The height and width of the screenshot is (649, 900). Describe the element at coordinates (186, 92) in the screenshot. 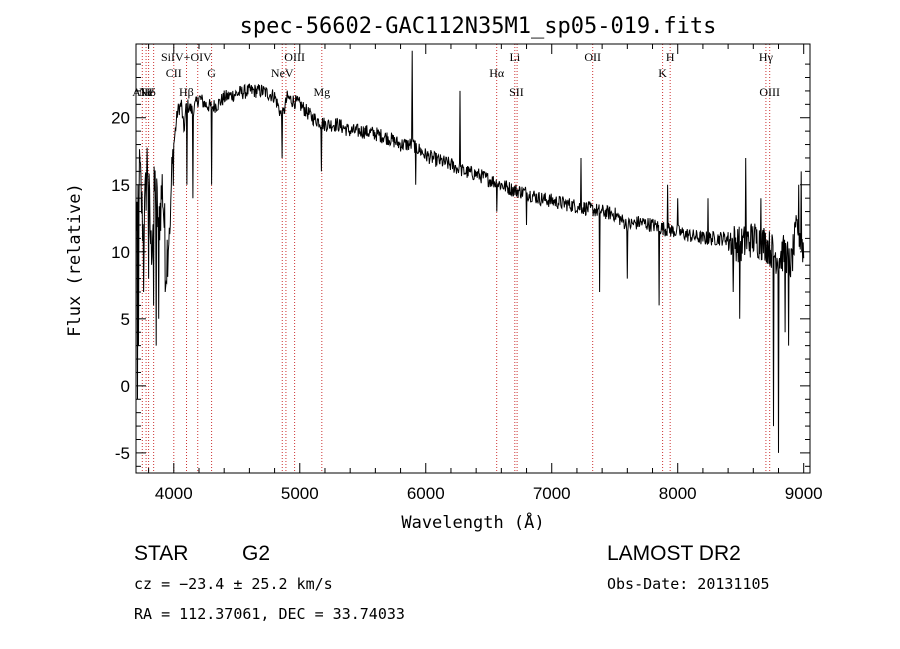

I see `spectral-line-label: Hβ` at that location.